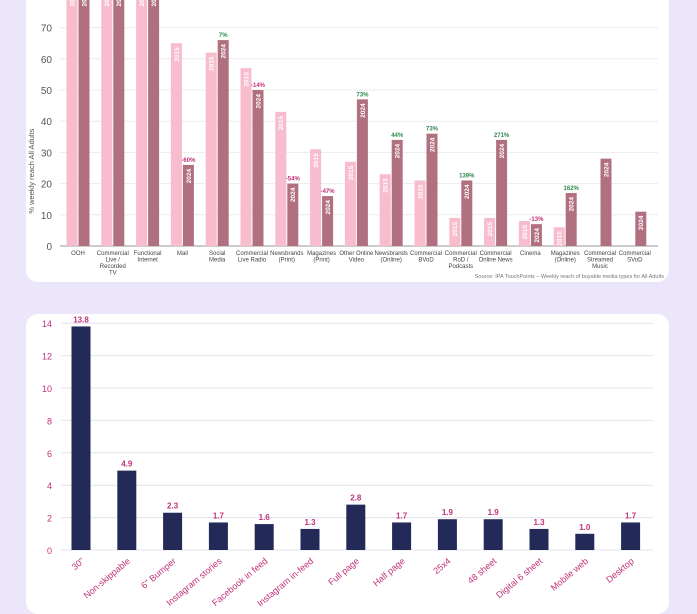  Describe the element at coordinates (49, 247) in the screenshot. I see `y-tick-label: 0` at that location.